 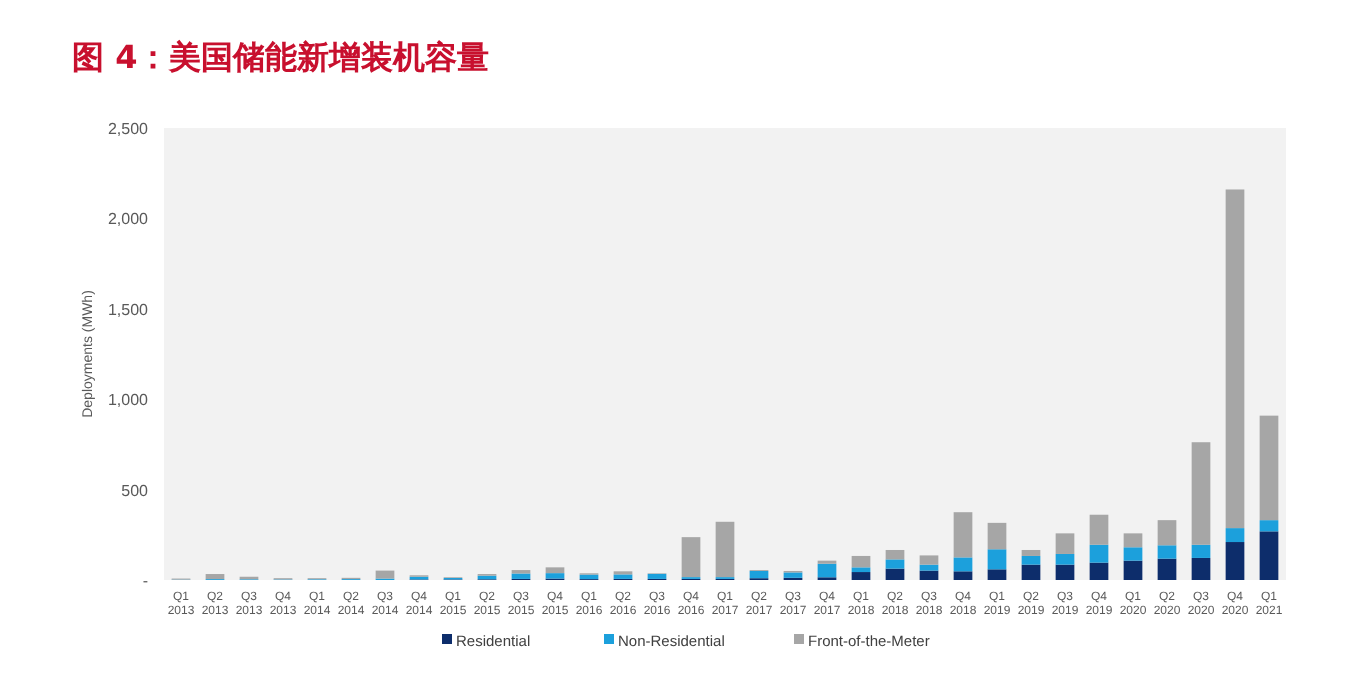 I want to click on y-tick-label: -, so click(x=145, y=581).